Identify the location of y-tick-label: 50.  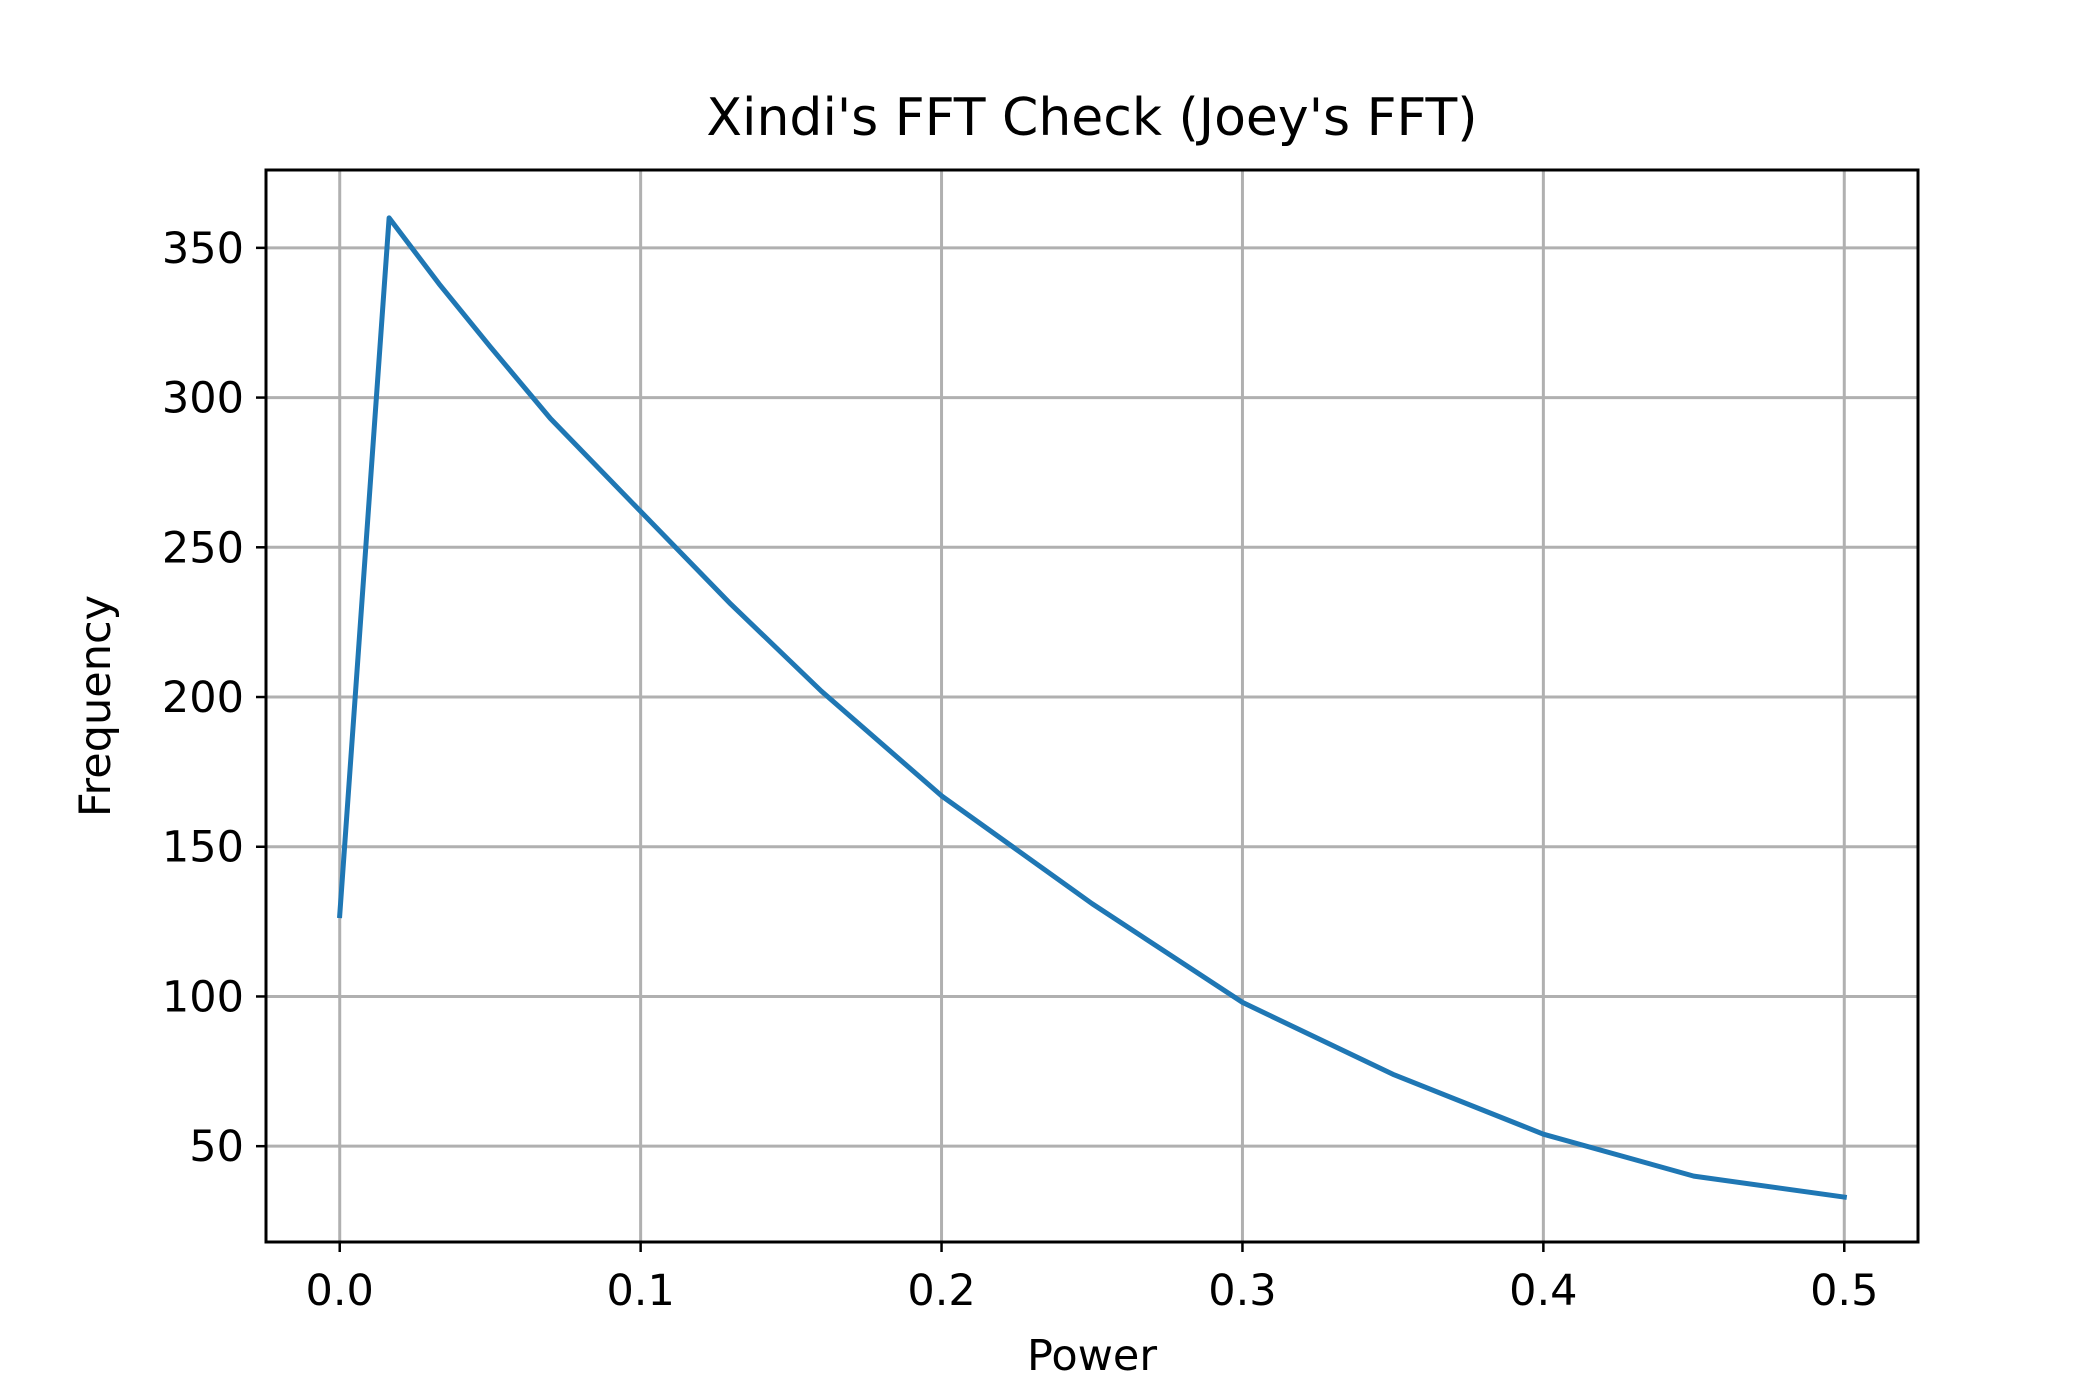
(216, 1147).